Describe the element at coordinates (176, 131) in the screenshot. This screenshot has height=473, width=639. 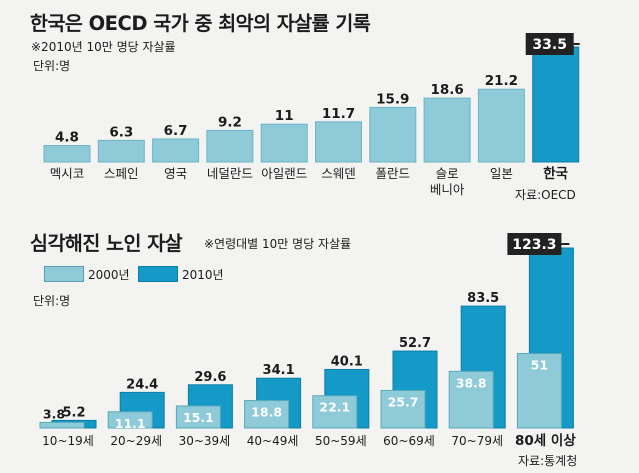
I see `value-label-chart1-2: 6.7` at that location.